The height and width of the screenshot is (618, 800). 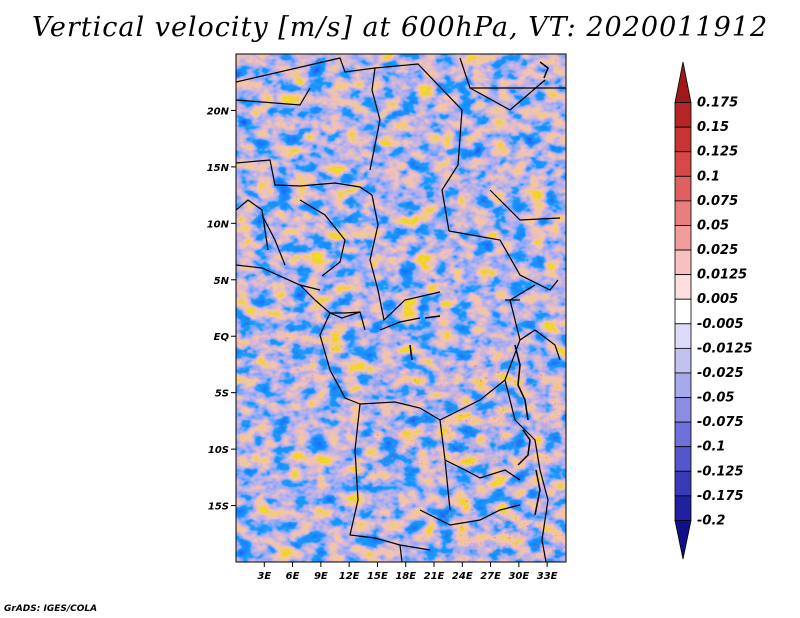 I want to click on lon-tick-label: 9E, so click(x=321, y=576).